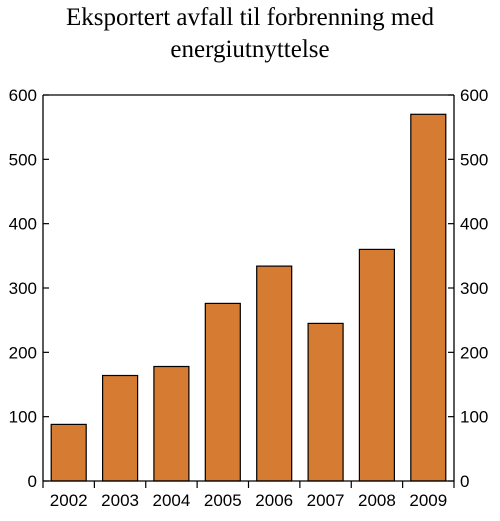  I want to click on x-tick-label-2007: 2007, so click(326, 500).